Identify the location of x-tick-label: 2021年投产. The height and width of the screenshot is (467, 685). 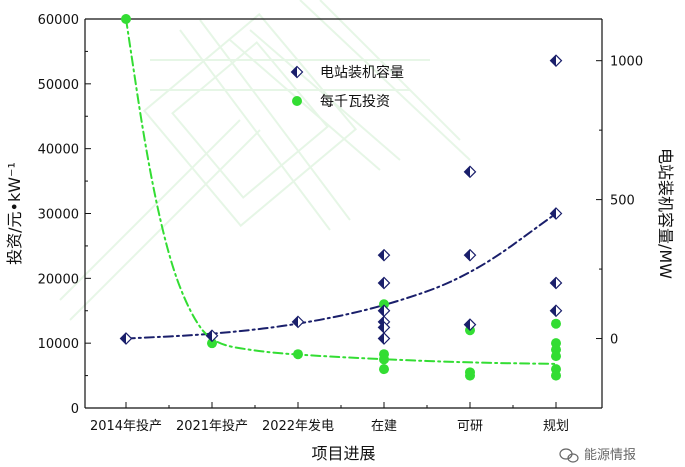
(212, 426).